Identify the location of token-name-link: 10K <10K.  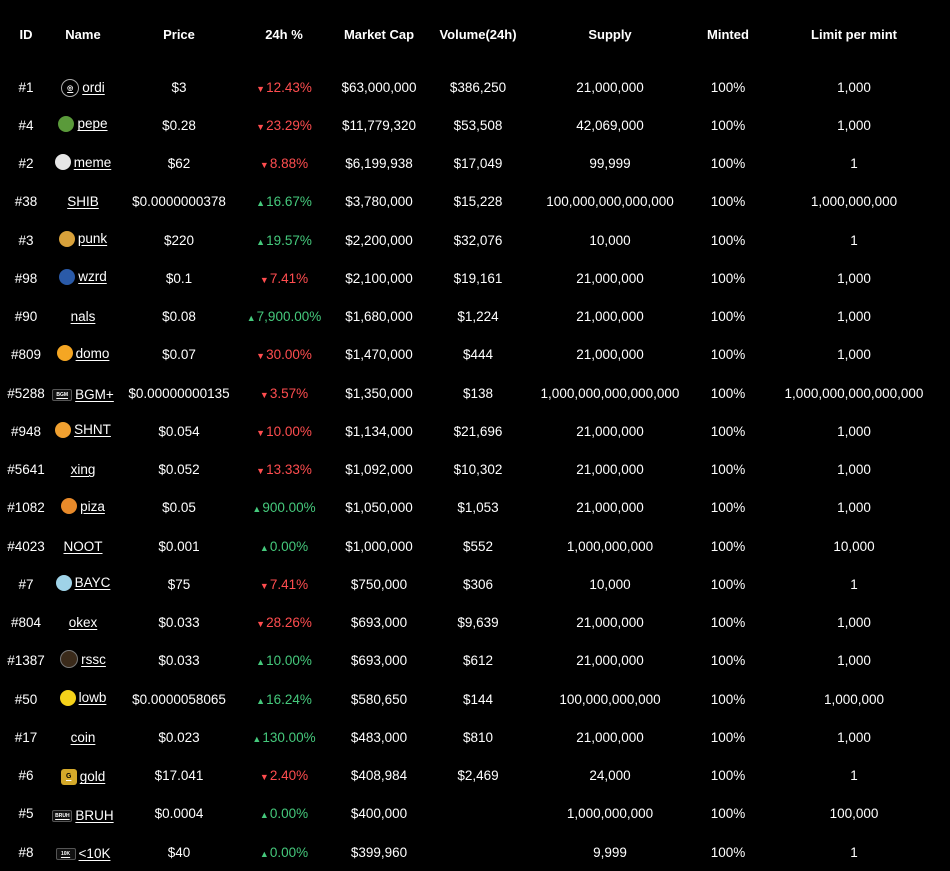
(82, 853).